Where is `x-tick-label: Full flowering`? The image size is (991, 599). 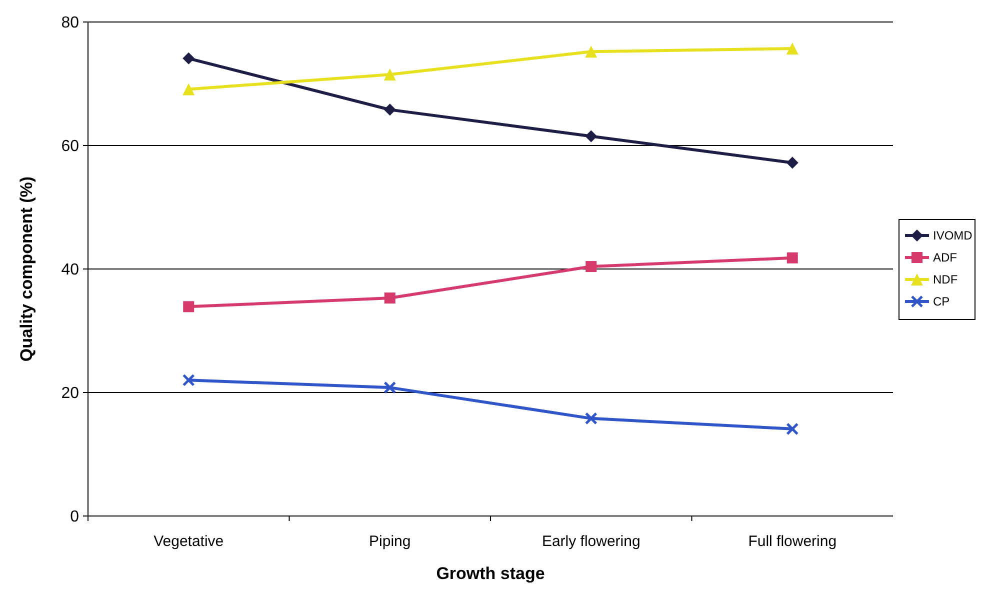
x-tick-label: Full flowering is located at coordinates (792, 541).